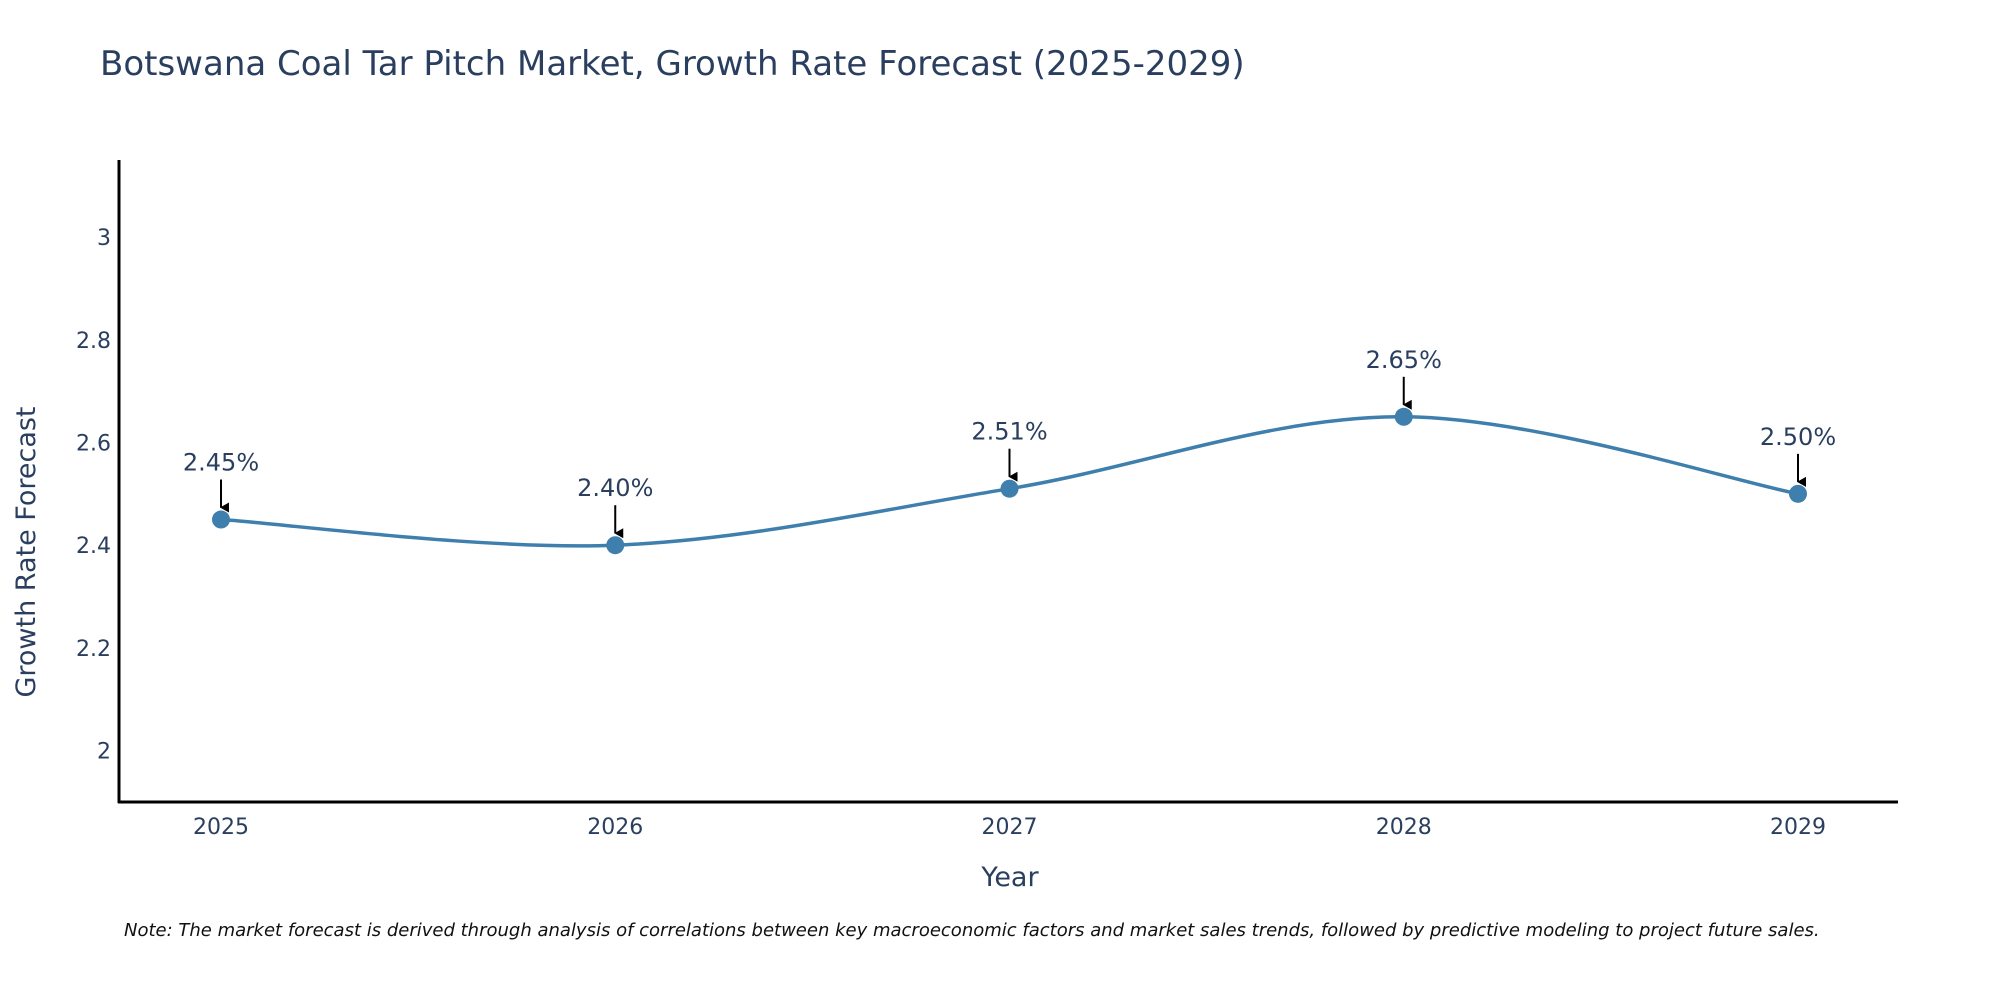  I want to click on x-tick-label: 2029, so click(1798, 827).